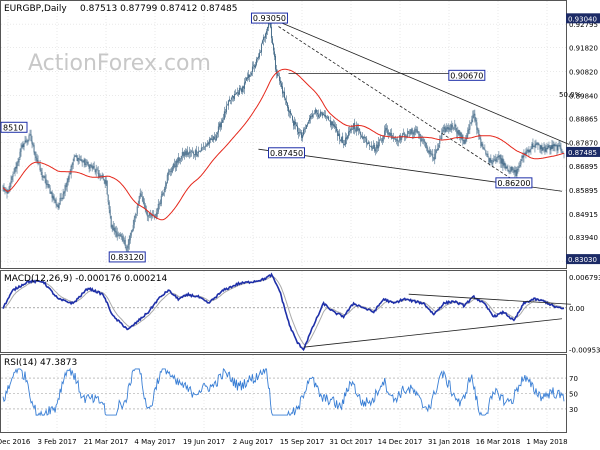 The width and height of the screenshot is (600, 450). What do you see at coordinates (283, 392) in the screenshot?
I see `rsi-layer` at bounding box center [283, 392].